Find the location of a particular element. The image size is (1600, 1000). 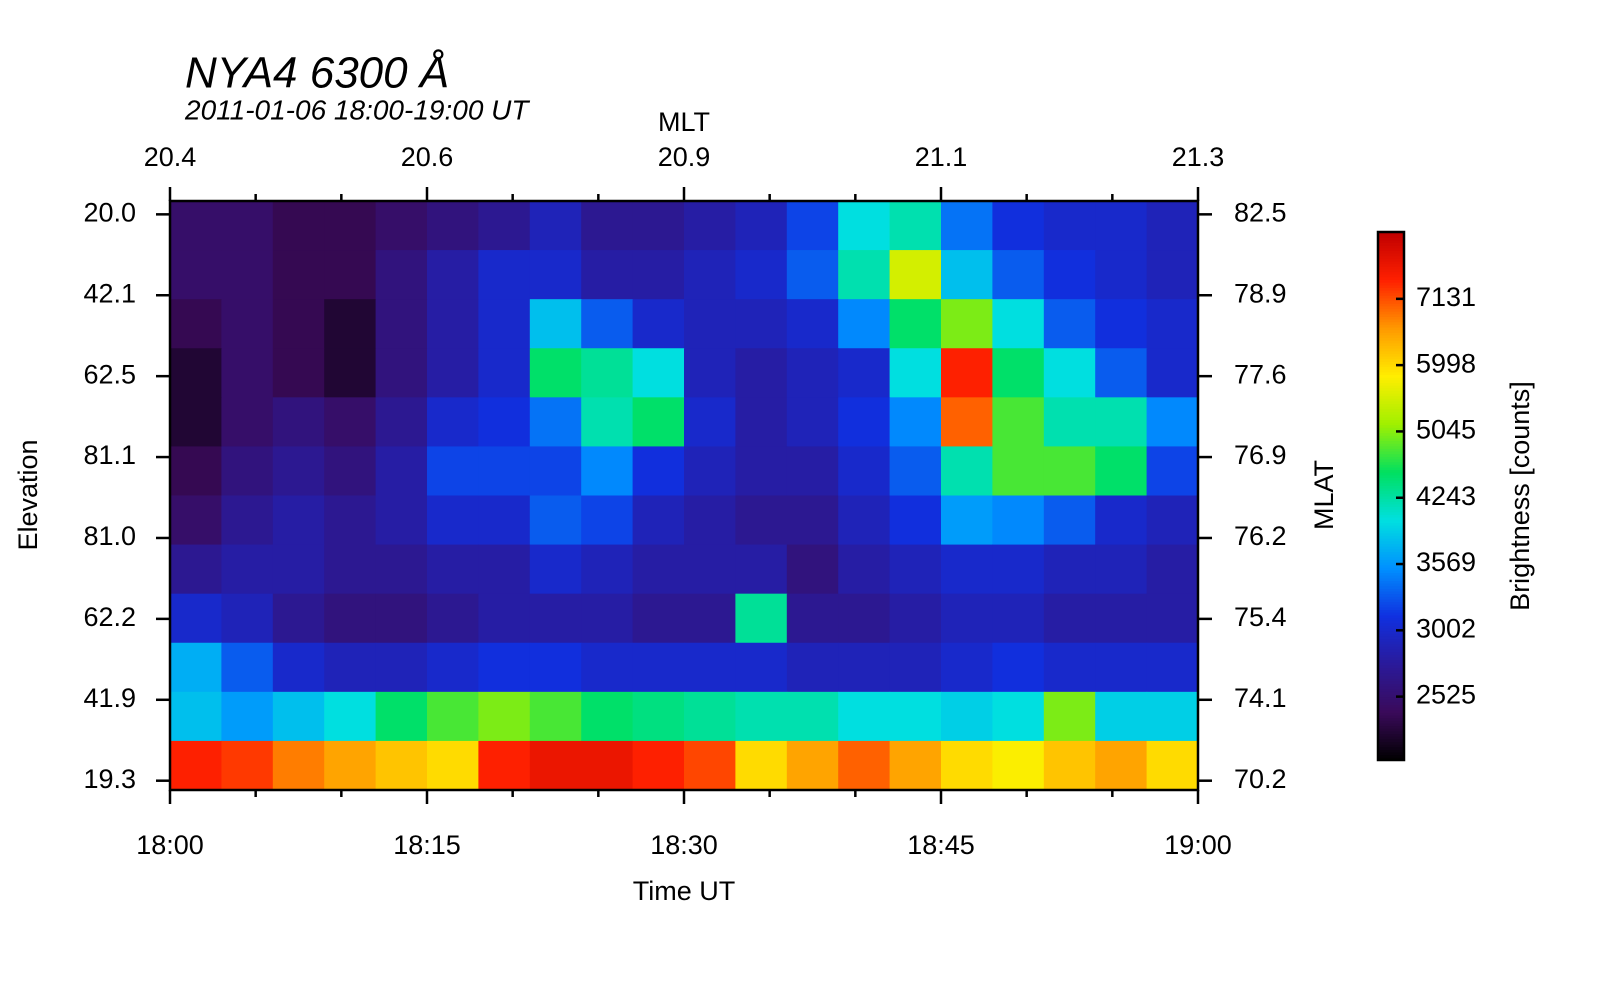

x-tick-label: 18:15 is located at coordinates (427, 845).